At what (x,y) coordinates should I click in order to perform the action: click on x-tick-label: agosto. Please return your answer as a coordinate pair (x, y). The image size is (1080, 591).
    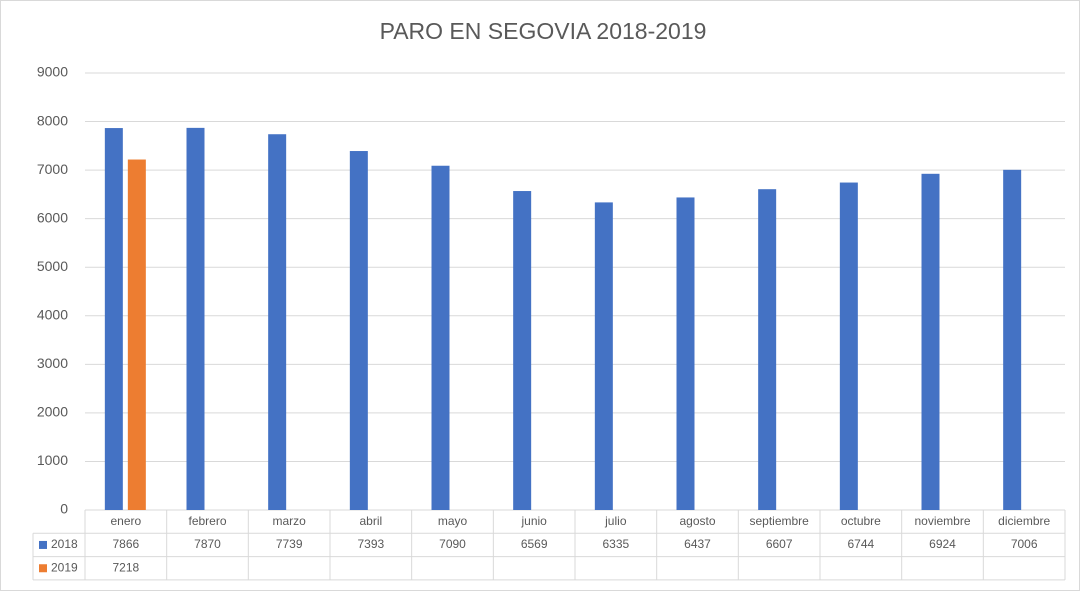
    Looking at the image, I should click on (697, 521).